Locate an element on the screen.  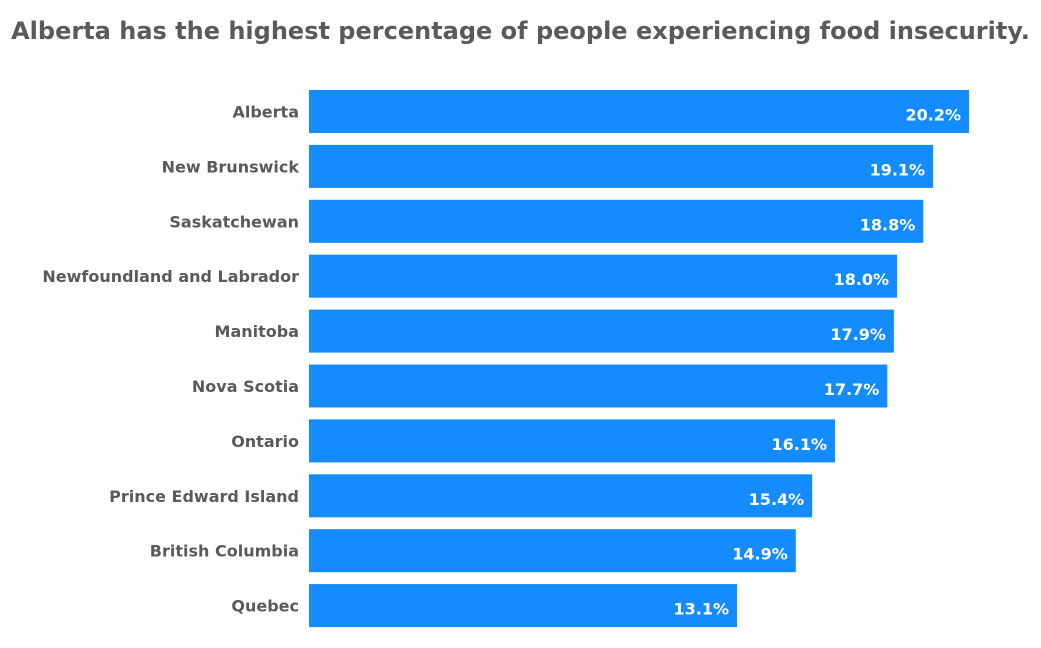
data-label: 19.1% is located at coordinates (898, 169).